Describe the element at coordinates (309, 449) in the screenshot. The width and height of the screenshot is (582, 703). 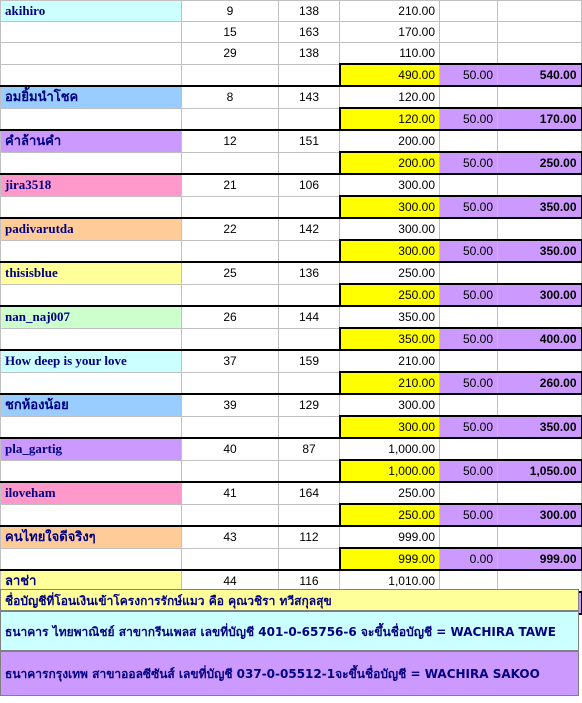
I see `code-cell: 87` at that location.